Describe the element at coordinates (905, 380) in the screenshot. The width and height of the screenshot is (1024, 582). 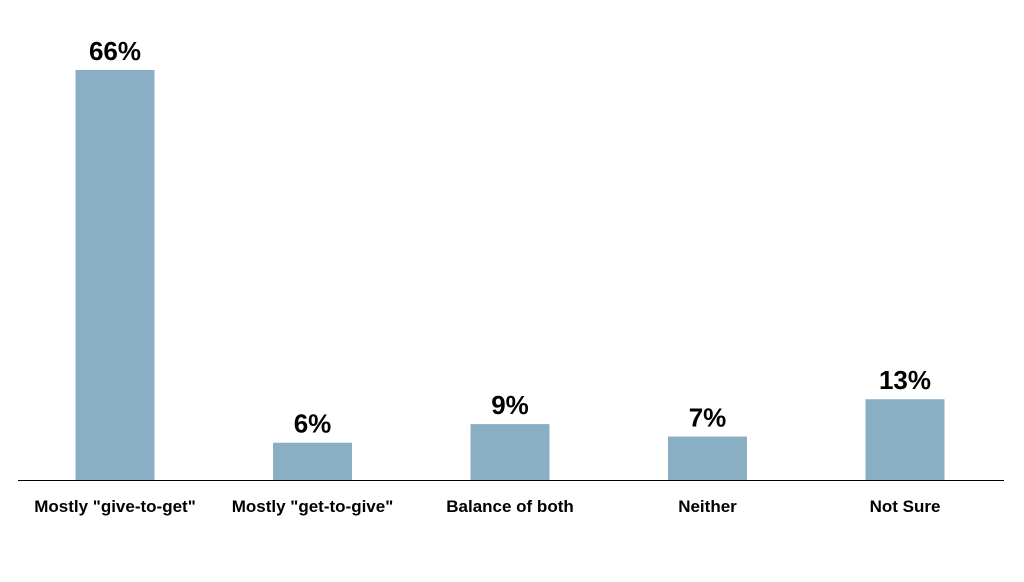
I see `data-label-4: 13%` at that location.